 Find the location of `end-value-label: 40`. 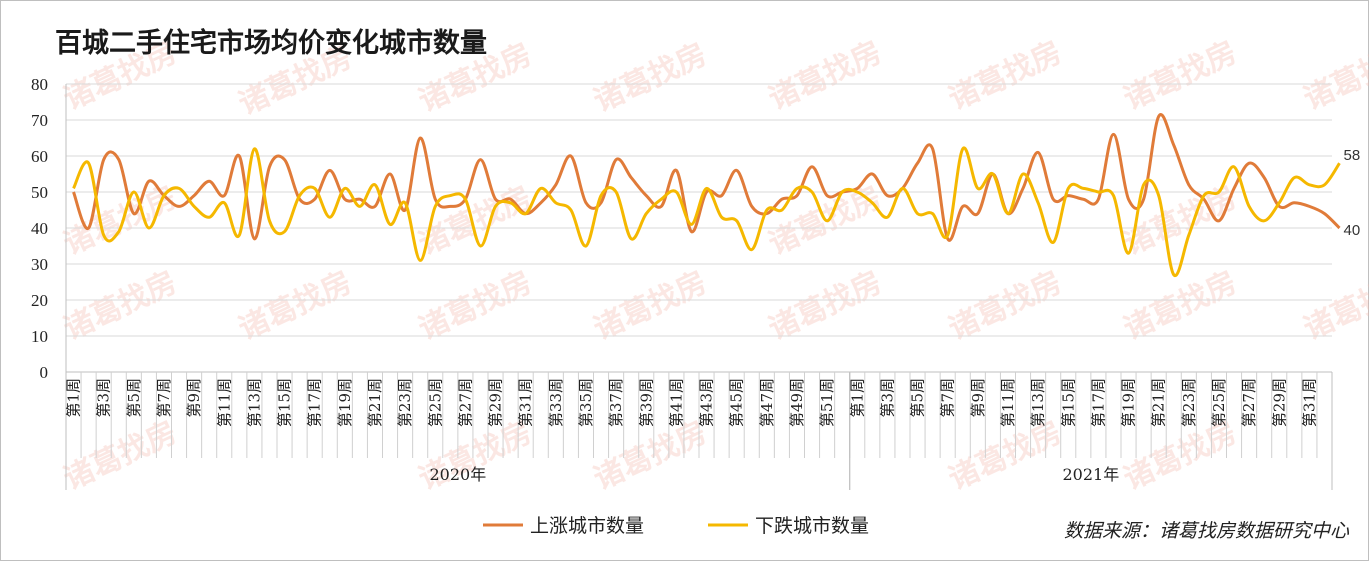

end-value-label: 40 is located at coordinates (1352, 230).